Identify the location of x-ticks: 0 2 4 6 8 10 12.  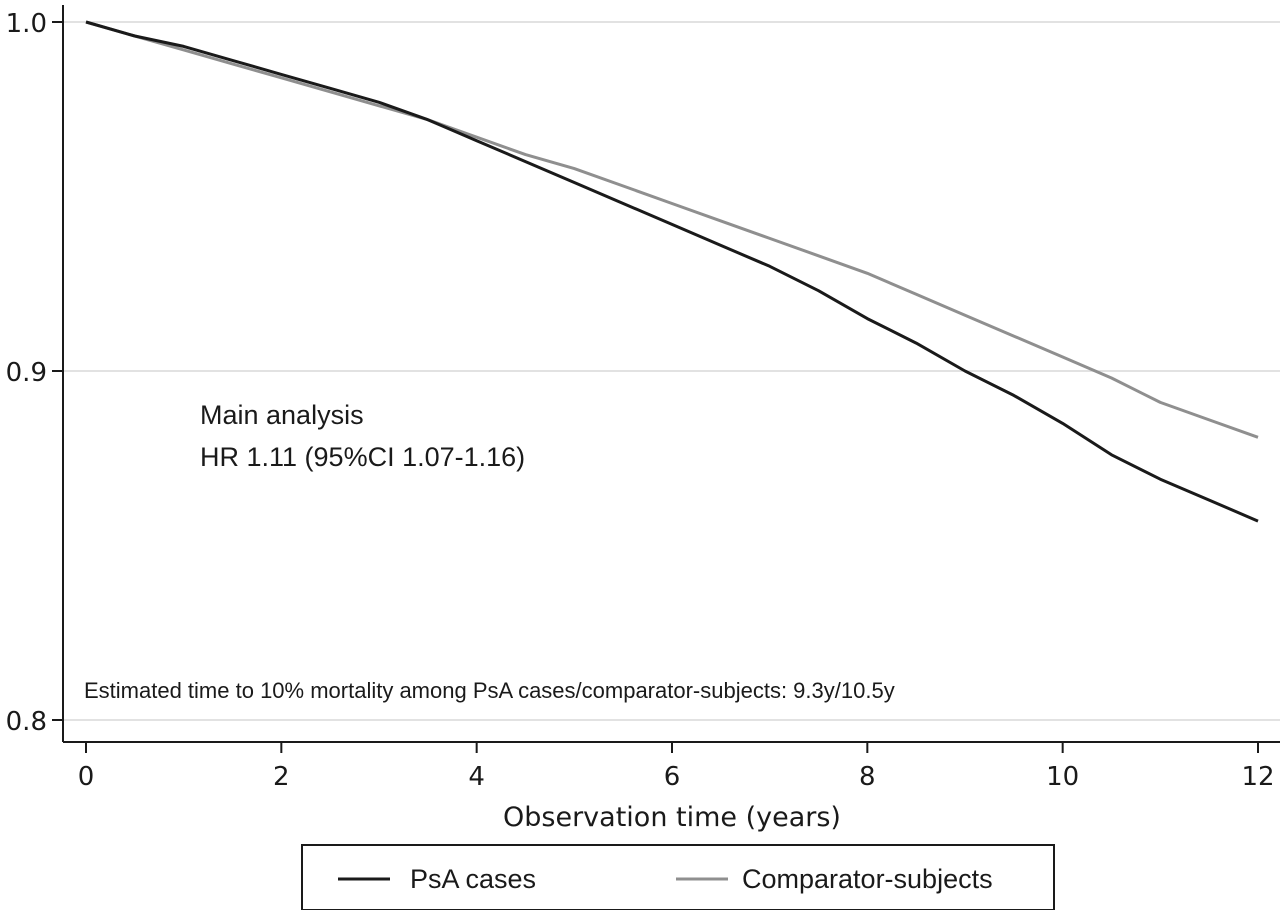
(676, 767).